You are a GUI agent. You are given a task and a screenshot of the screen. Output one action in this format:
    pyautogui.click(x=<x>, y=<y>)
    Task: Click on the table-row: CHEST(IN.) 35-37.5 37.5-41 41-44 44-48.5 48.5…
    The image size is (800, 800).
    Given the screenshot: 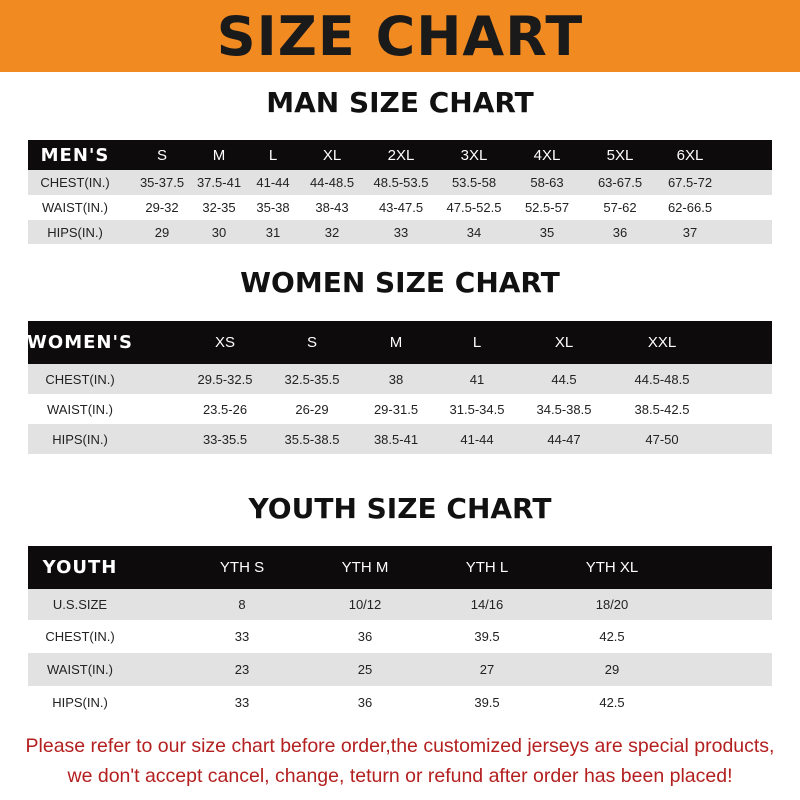 What is the action you would take?
    pyautogui.click(x=400, y=182)
    